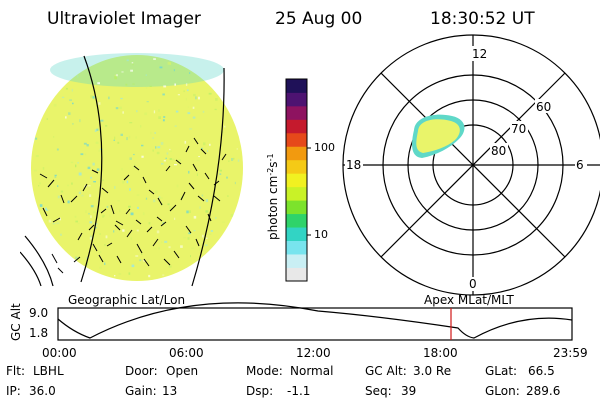 This screenshot has height=400, width=600. What do you see at coordinates (296, 180) in the screenshot?
I see `colorbar-frame` at bounding box center [296, 180].